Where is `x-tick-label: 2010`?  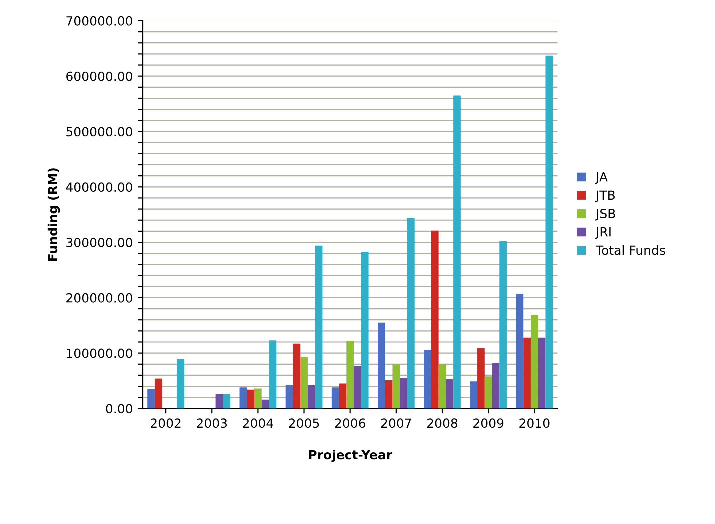
x-tick-label: 2010 is located at coordinates (535, 423).